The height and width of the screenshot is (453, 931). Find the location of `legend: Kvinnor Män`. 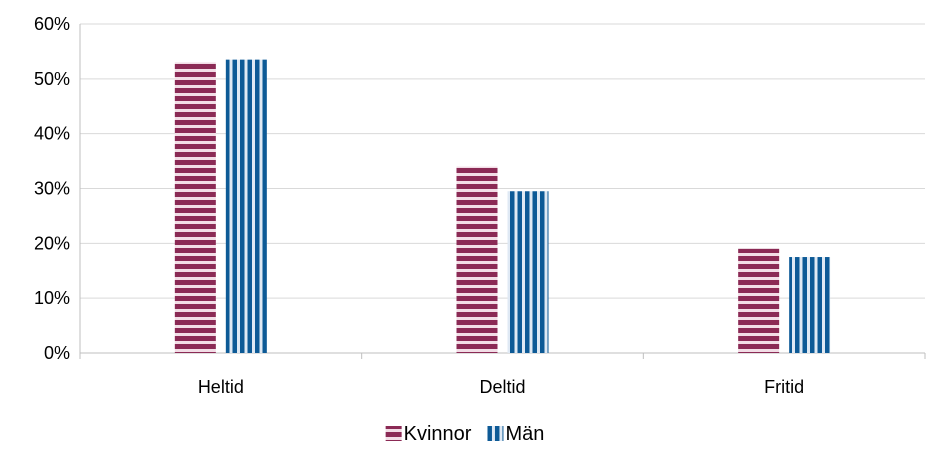

legend: Kvinnor Män is located at coordinates (464, 434).